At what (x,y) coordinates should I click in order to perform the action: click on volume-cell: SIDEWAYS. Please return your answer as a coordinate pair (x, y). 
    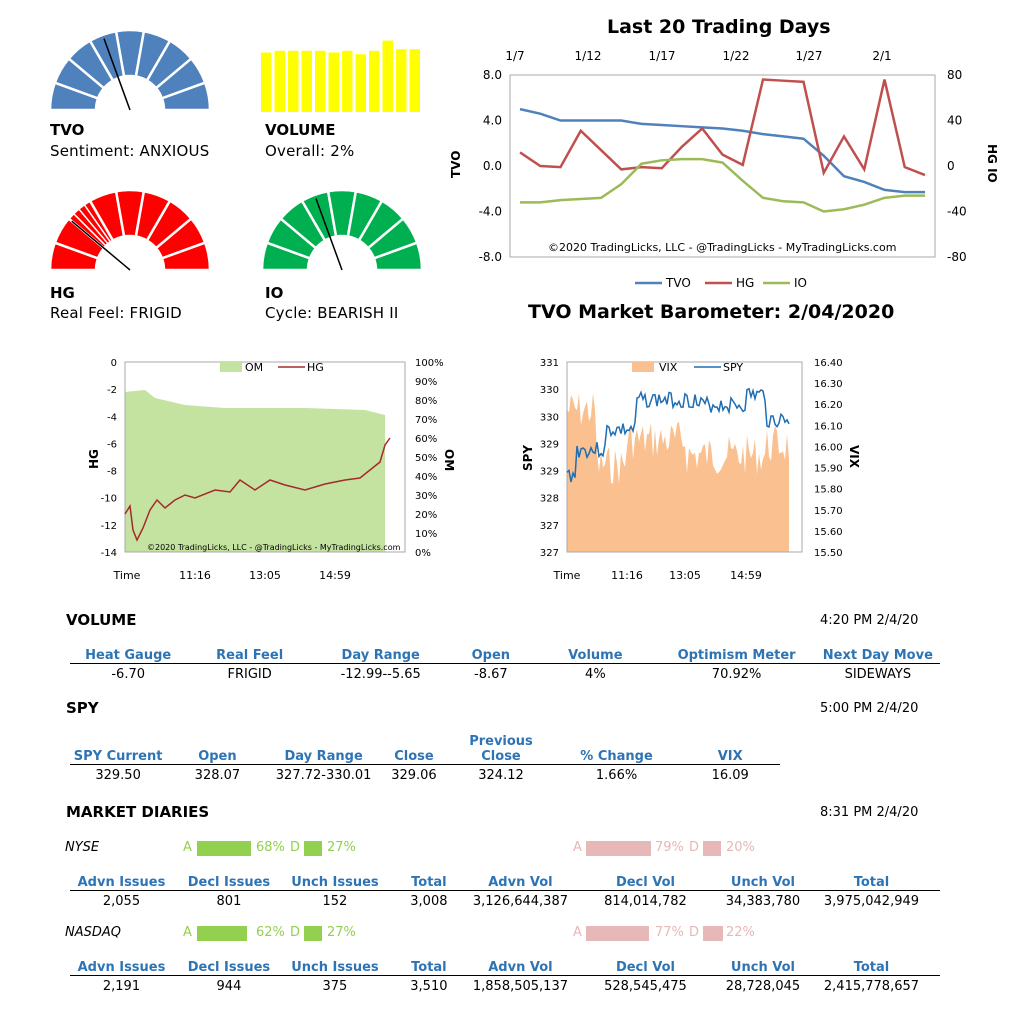
    Looking at the image, I should click on (878, 674).